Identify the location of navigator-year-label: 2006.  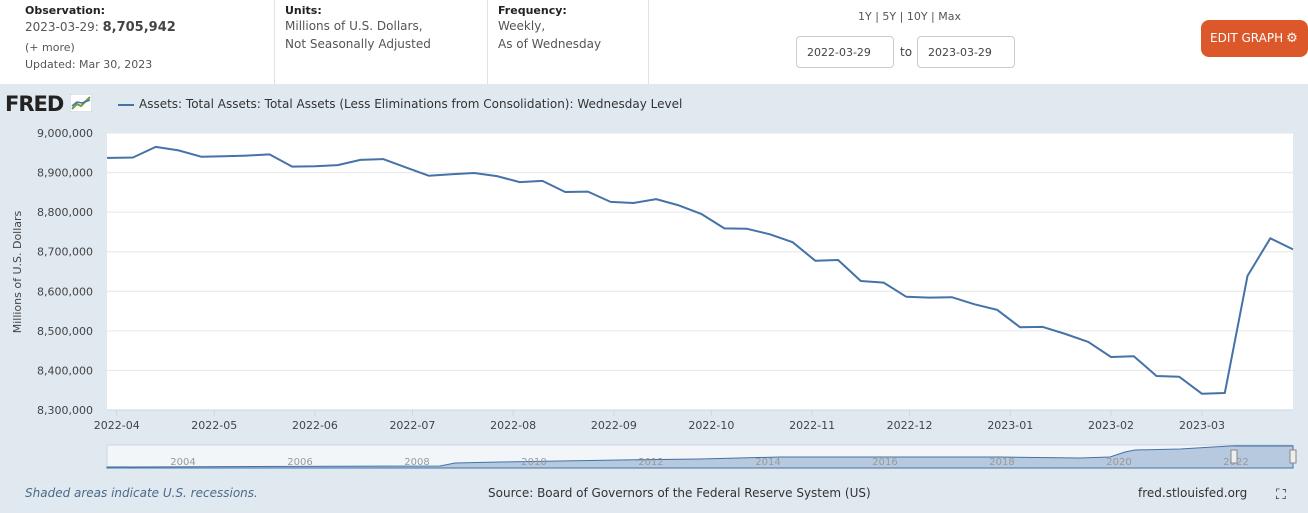
(299, 462).